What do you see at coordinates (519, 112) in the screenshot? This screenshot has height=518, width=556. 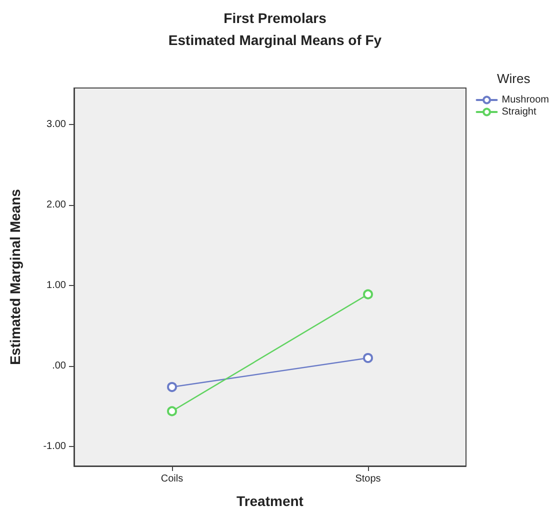 I see `legend-label: Straight` at bounding box center [519, 112].